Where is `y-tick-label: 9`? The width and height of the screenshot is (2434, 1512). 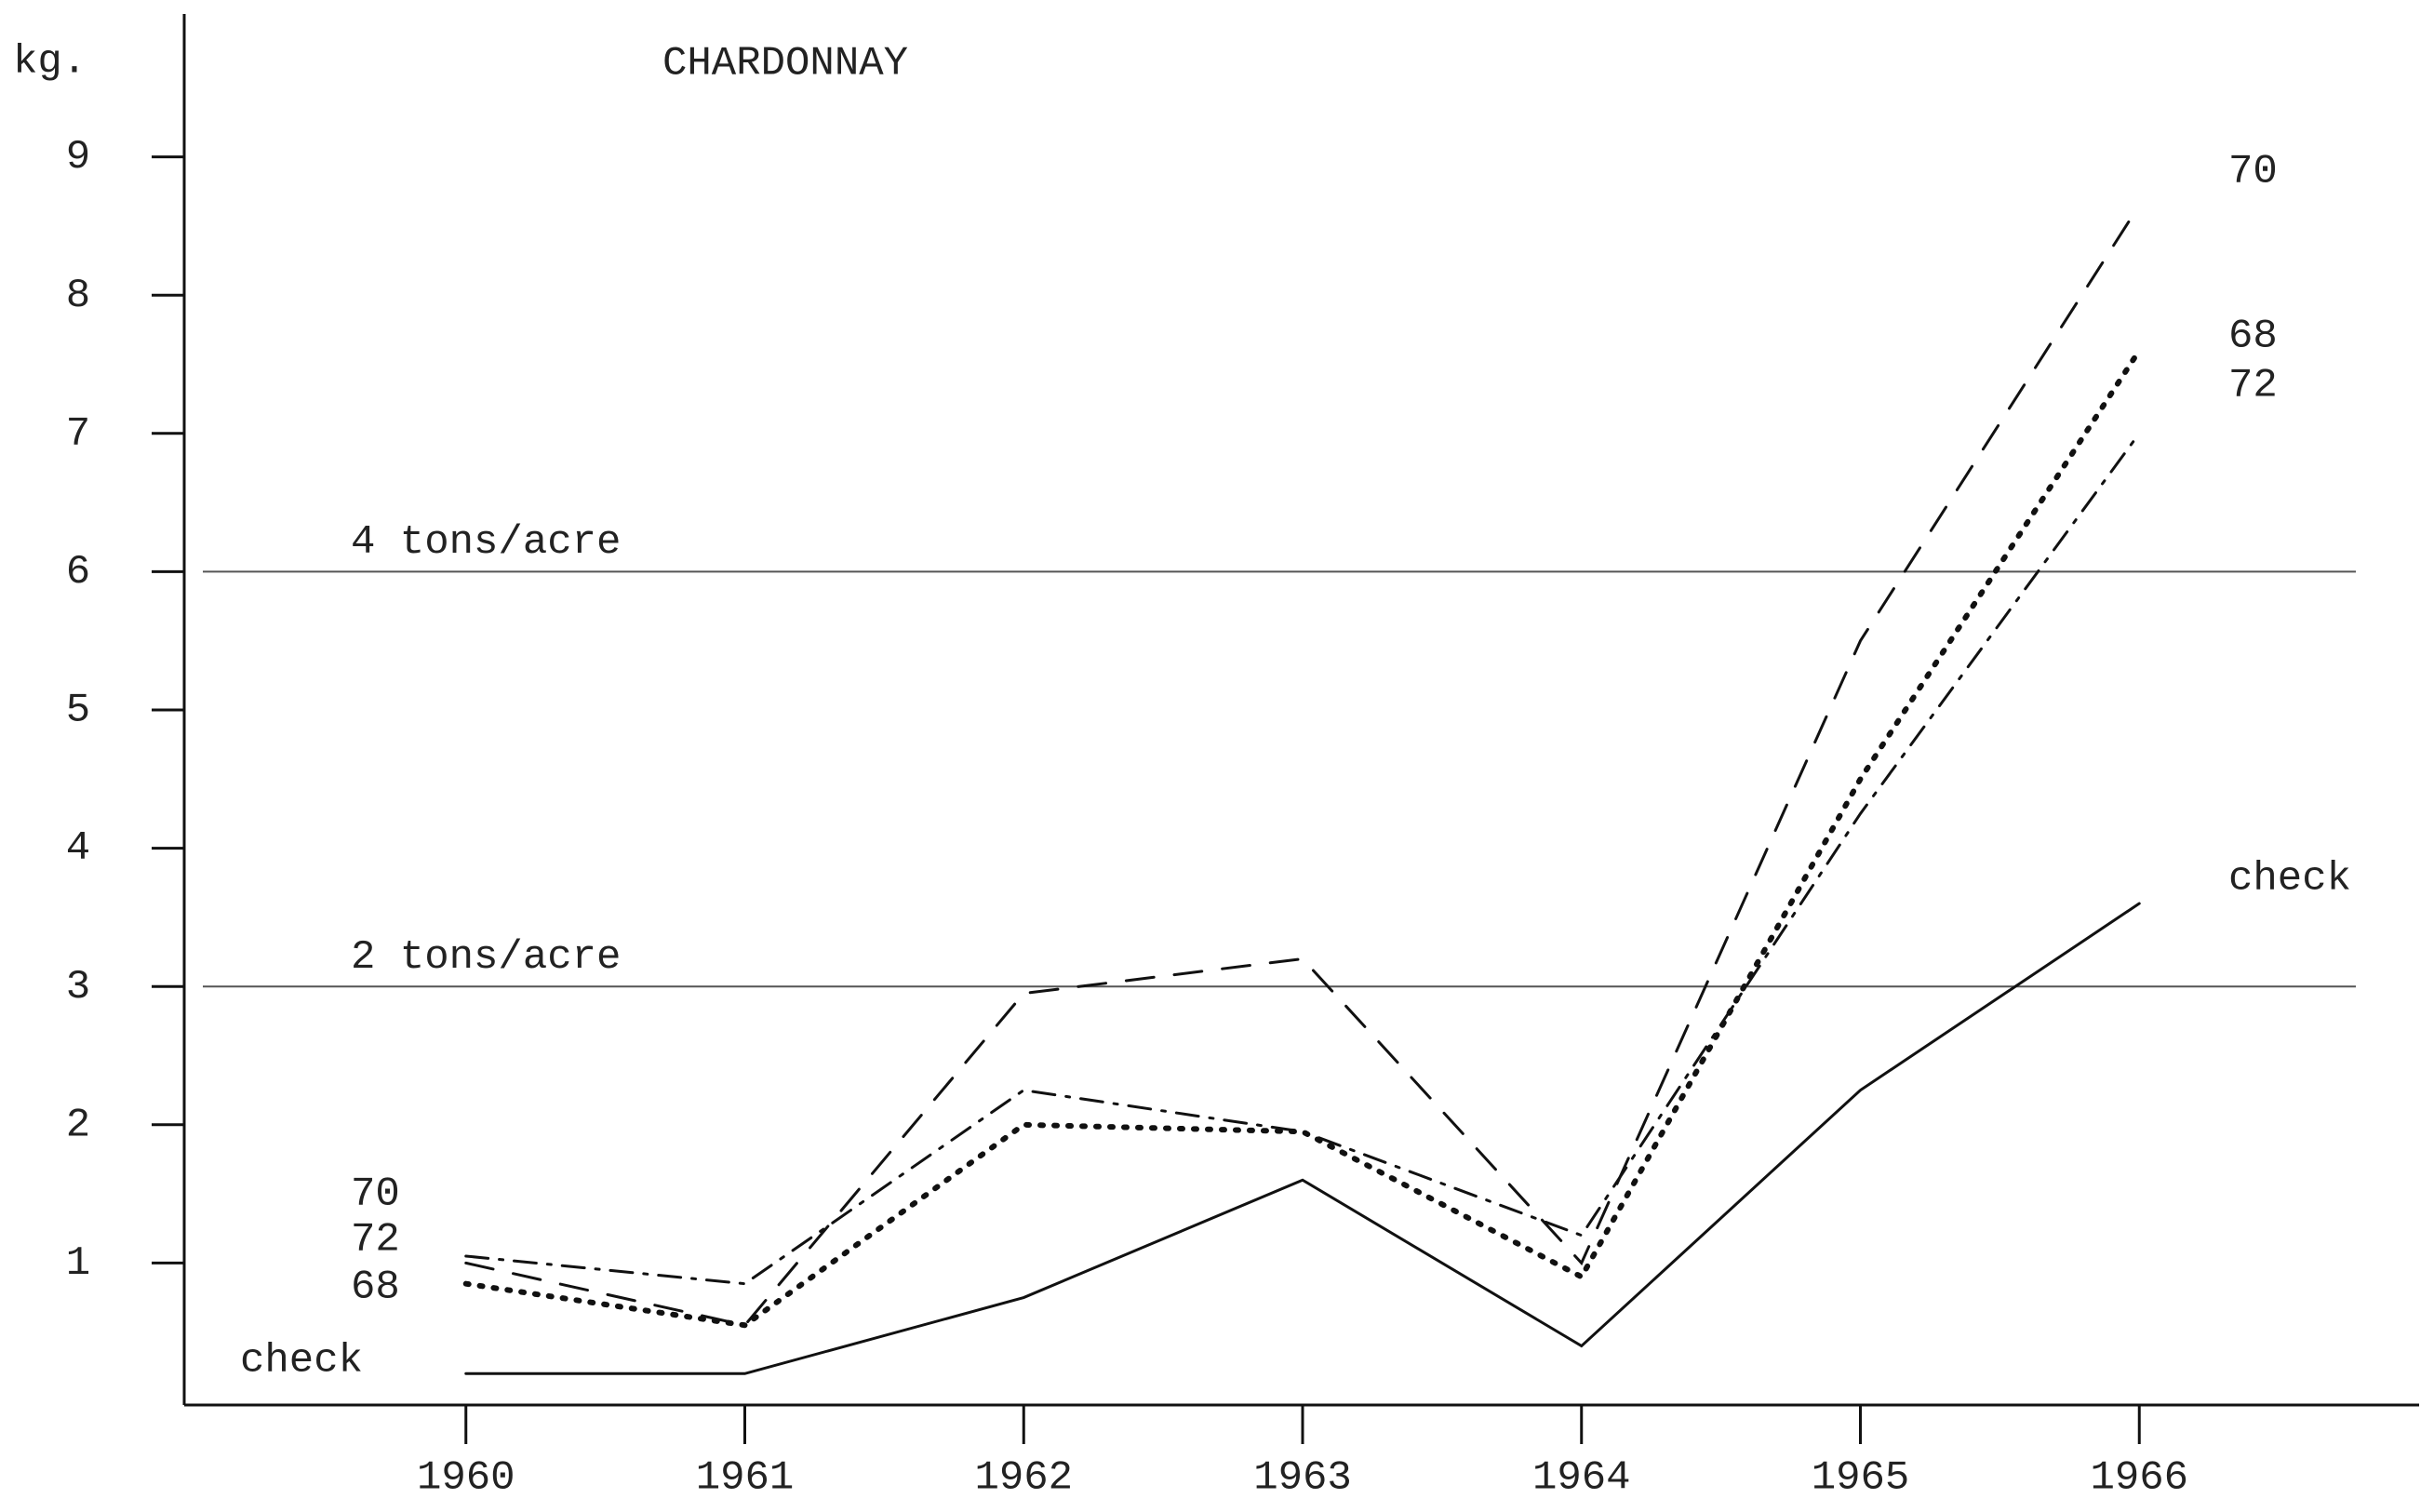 y-tick-label: 9 is located at coordinates (78, 157).